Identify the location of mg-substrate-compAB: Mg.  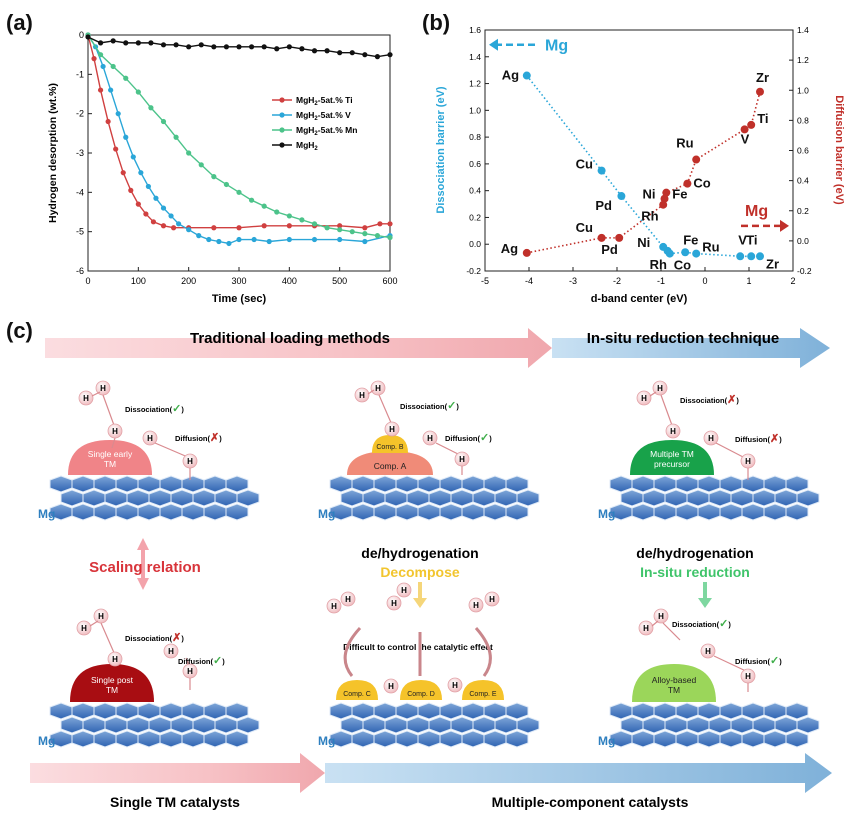
(429, 498).